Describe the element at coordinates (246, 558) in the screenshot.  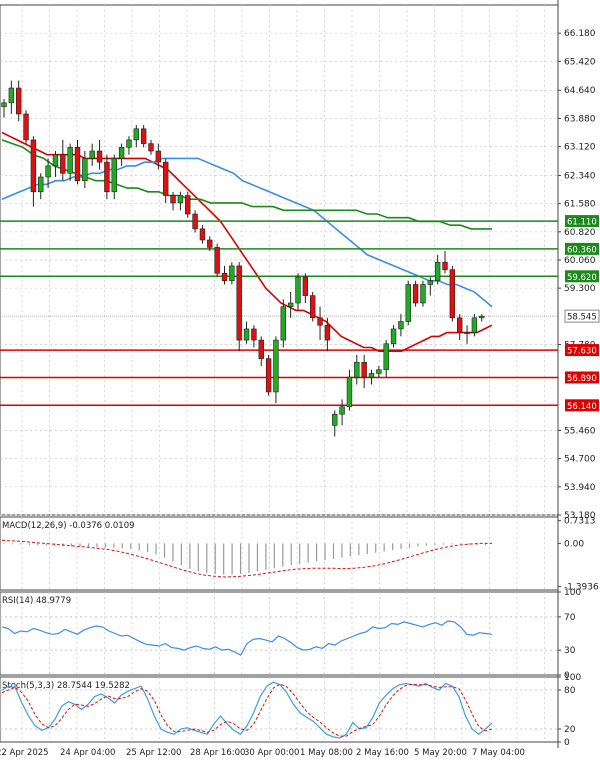
I see `macd-signal-line` at that location.